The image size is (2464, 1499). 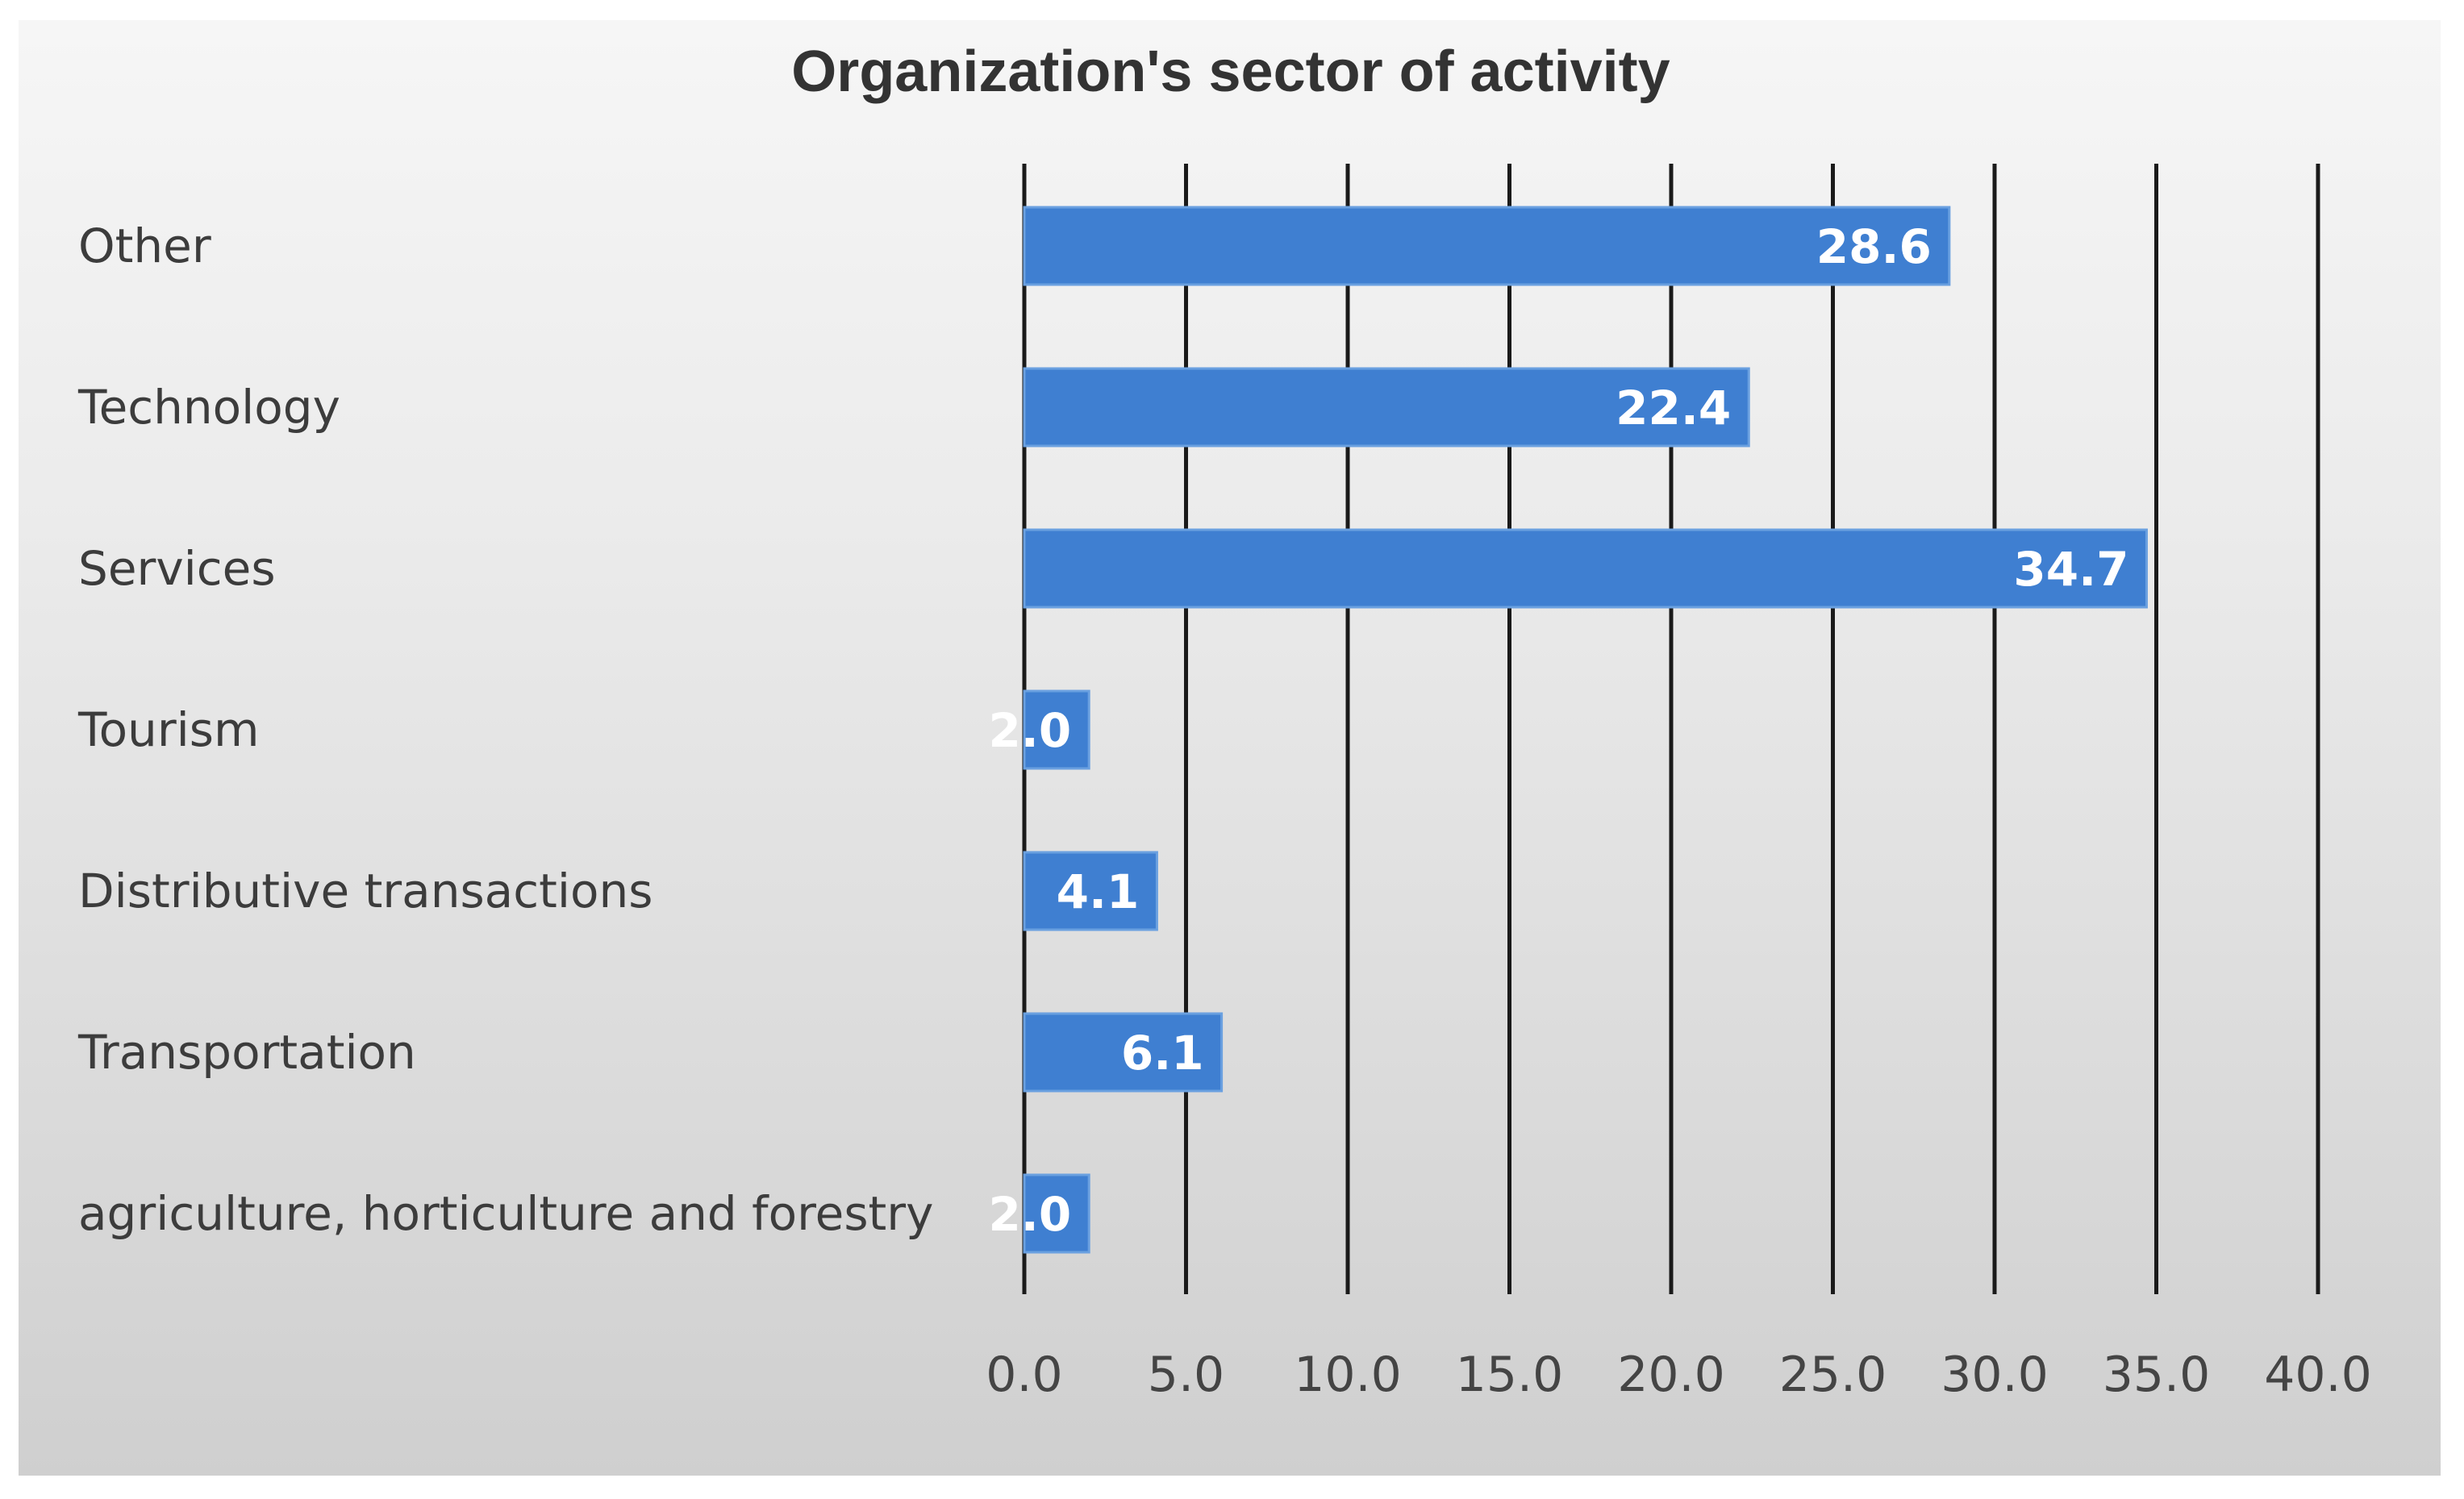 I want to click on x-tick-label: 10.0, so click(x=1348, y=1375).